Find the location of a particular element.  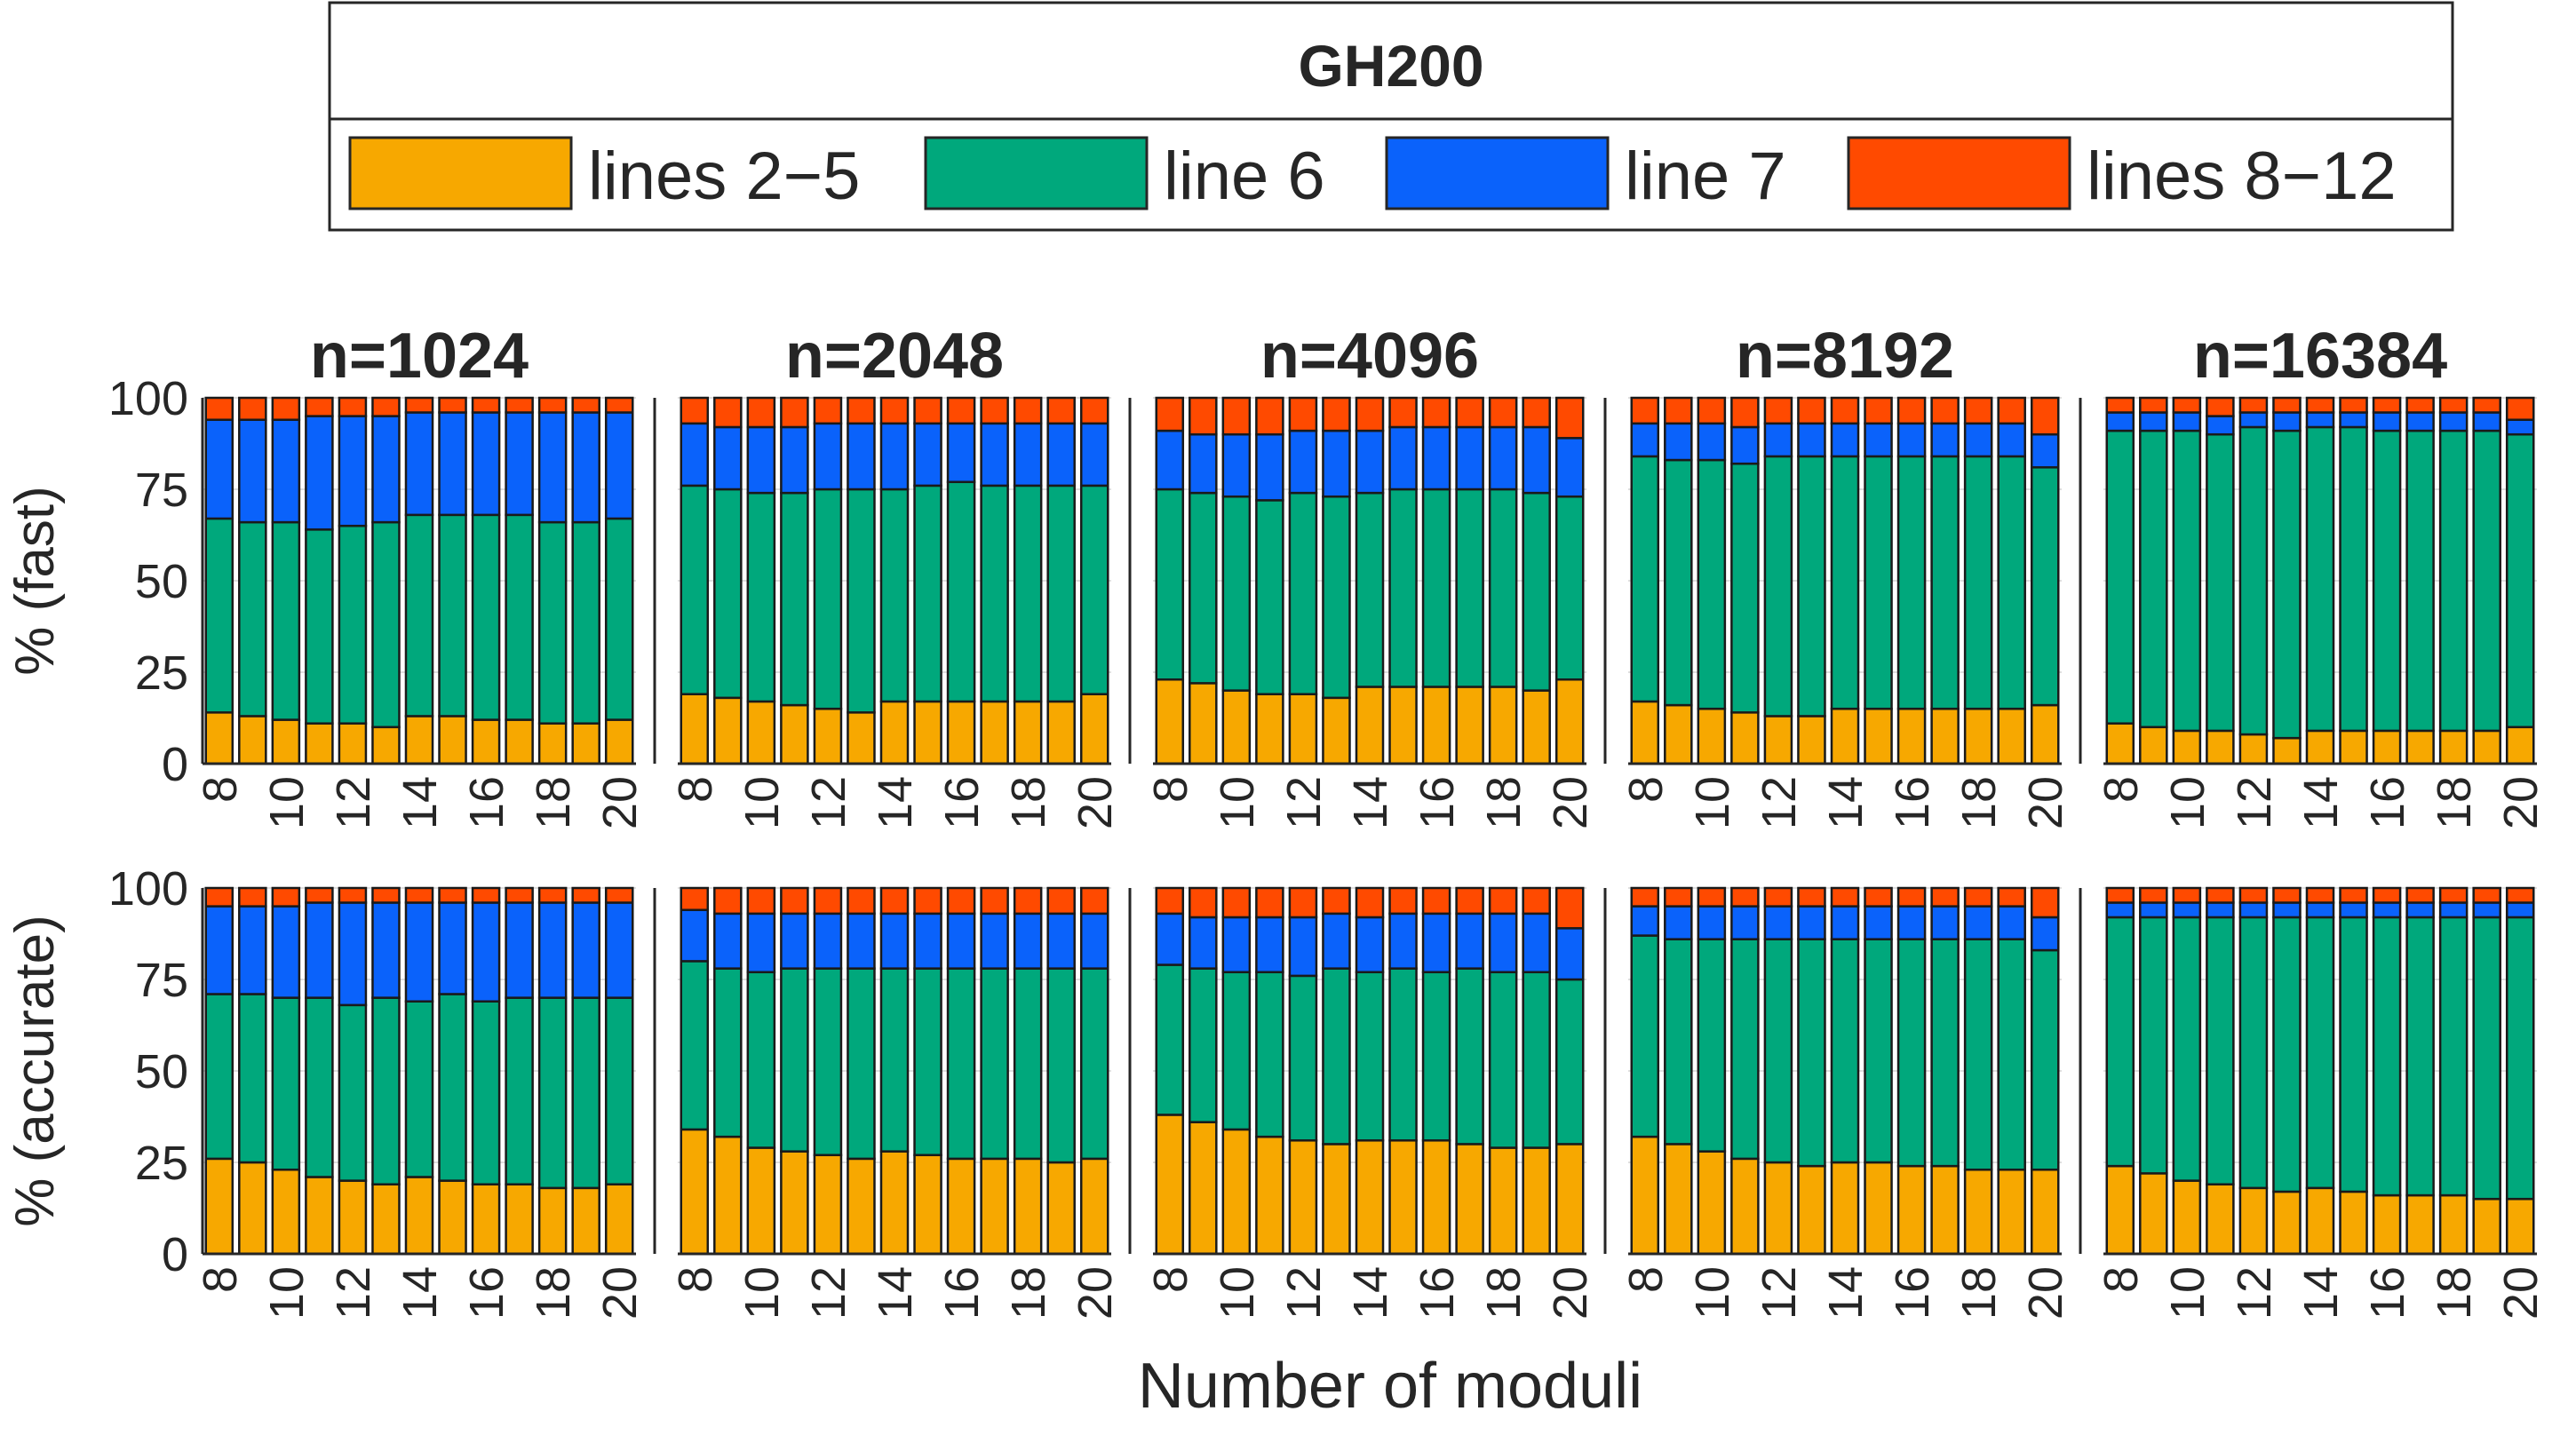

x-tick-label: 14 is located at coordinates (1845, 1293).